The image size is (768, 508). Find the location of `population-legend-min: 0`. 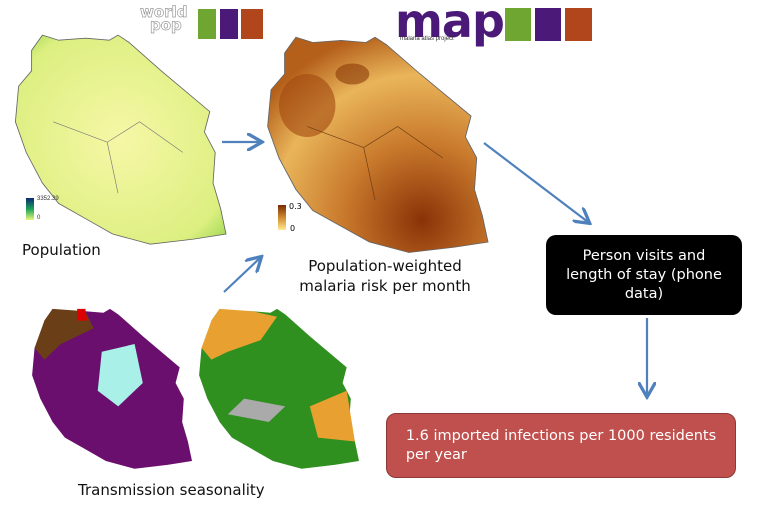

population-legend-min: 0 is located at coordinates (39, 218).